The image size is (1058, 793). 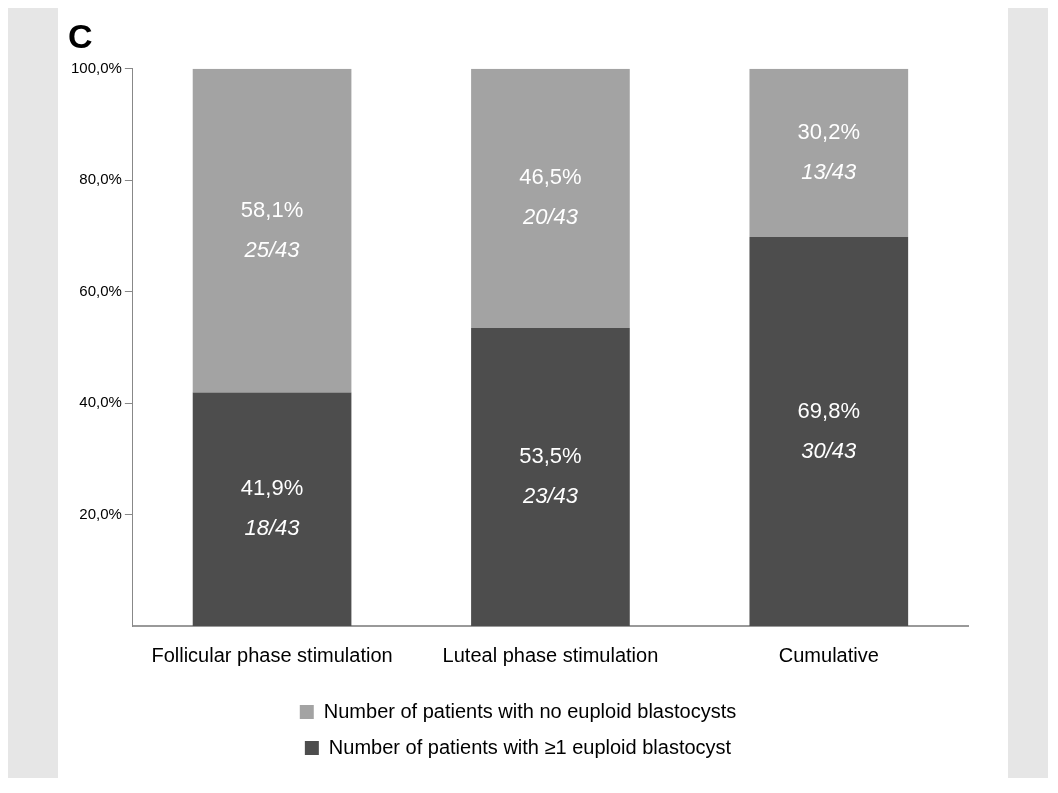 I want to click on data-label: 58,1% 25/43, so click(x=272, y=229).